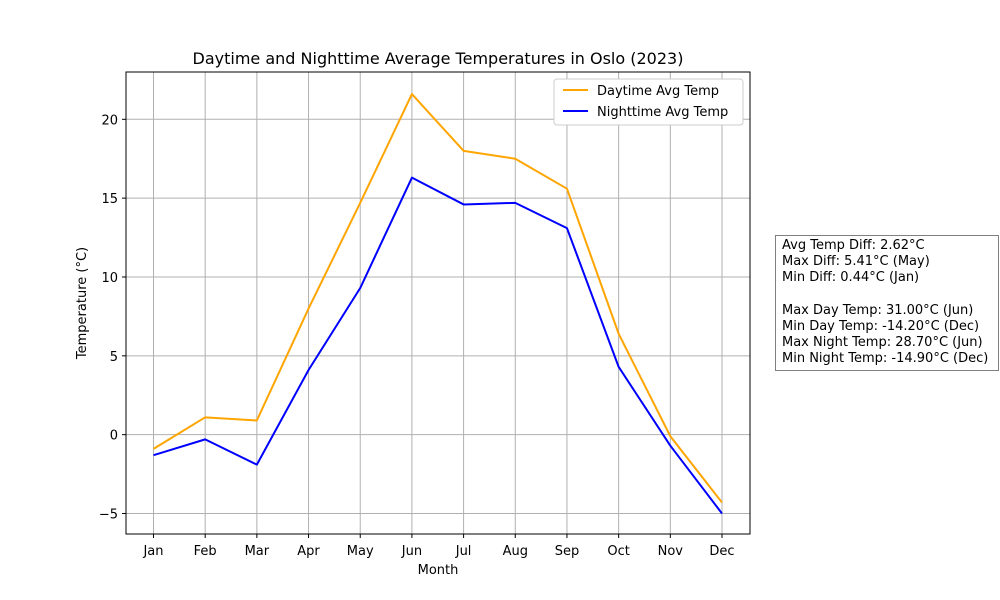  I want to click on x-tick-label: Apr, so click(308, 551).